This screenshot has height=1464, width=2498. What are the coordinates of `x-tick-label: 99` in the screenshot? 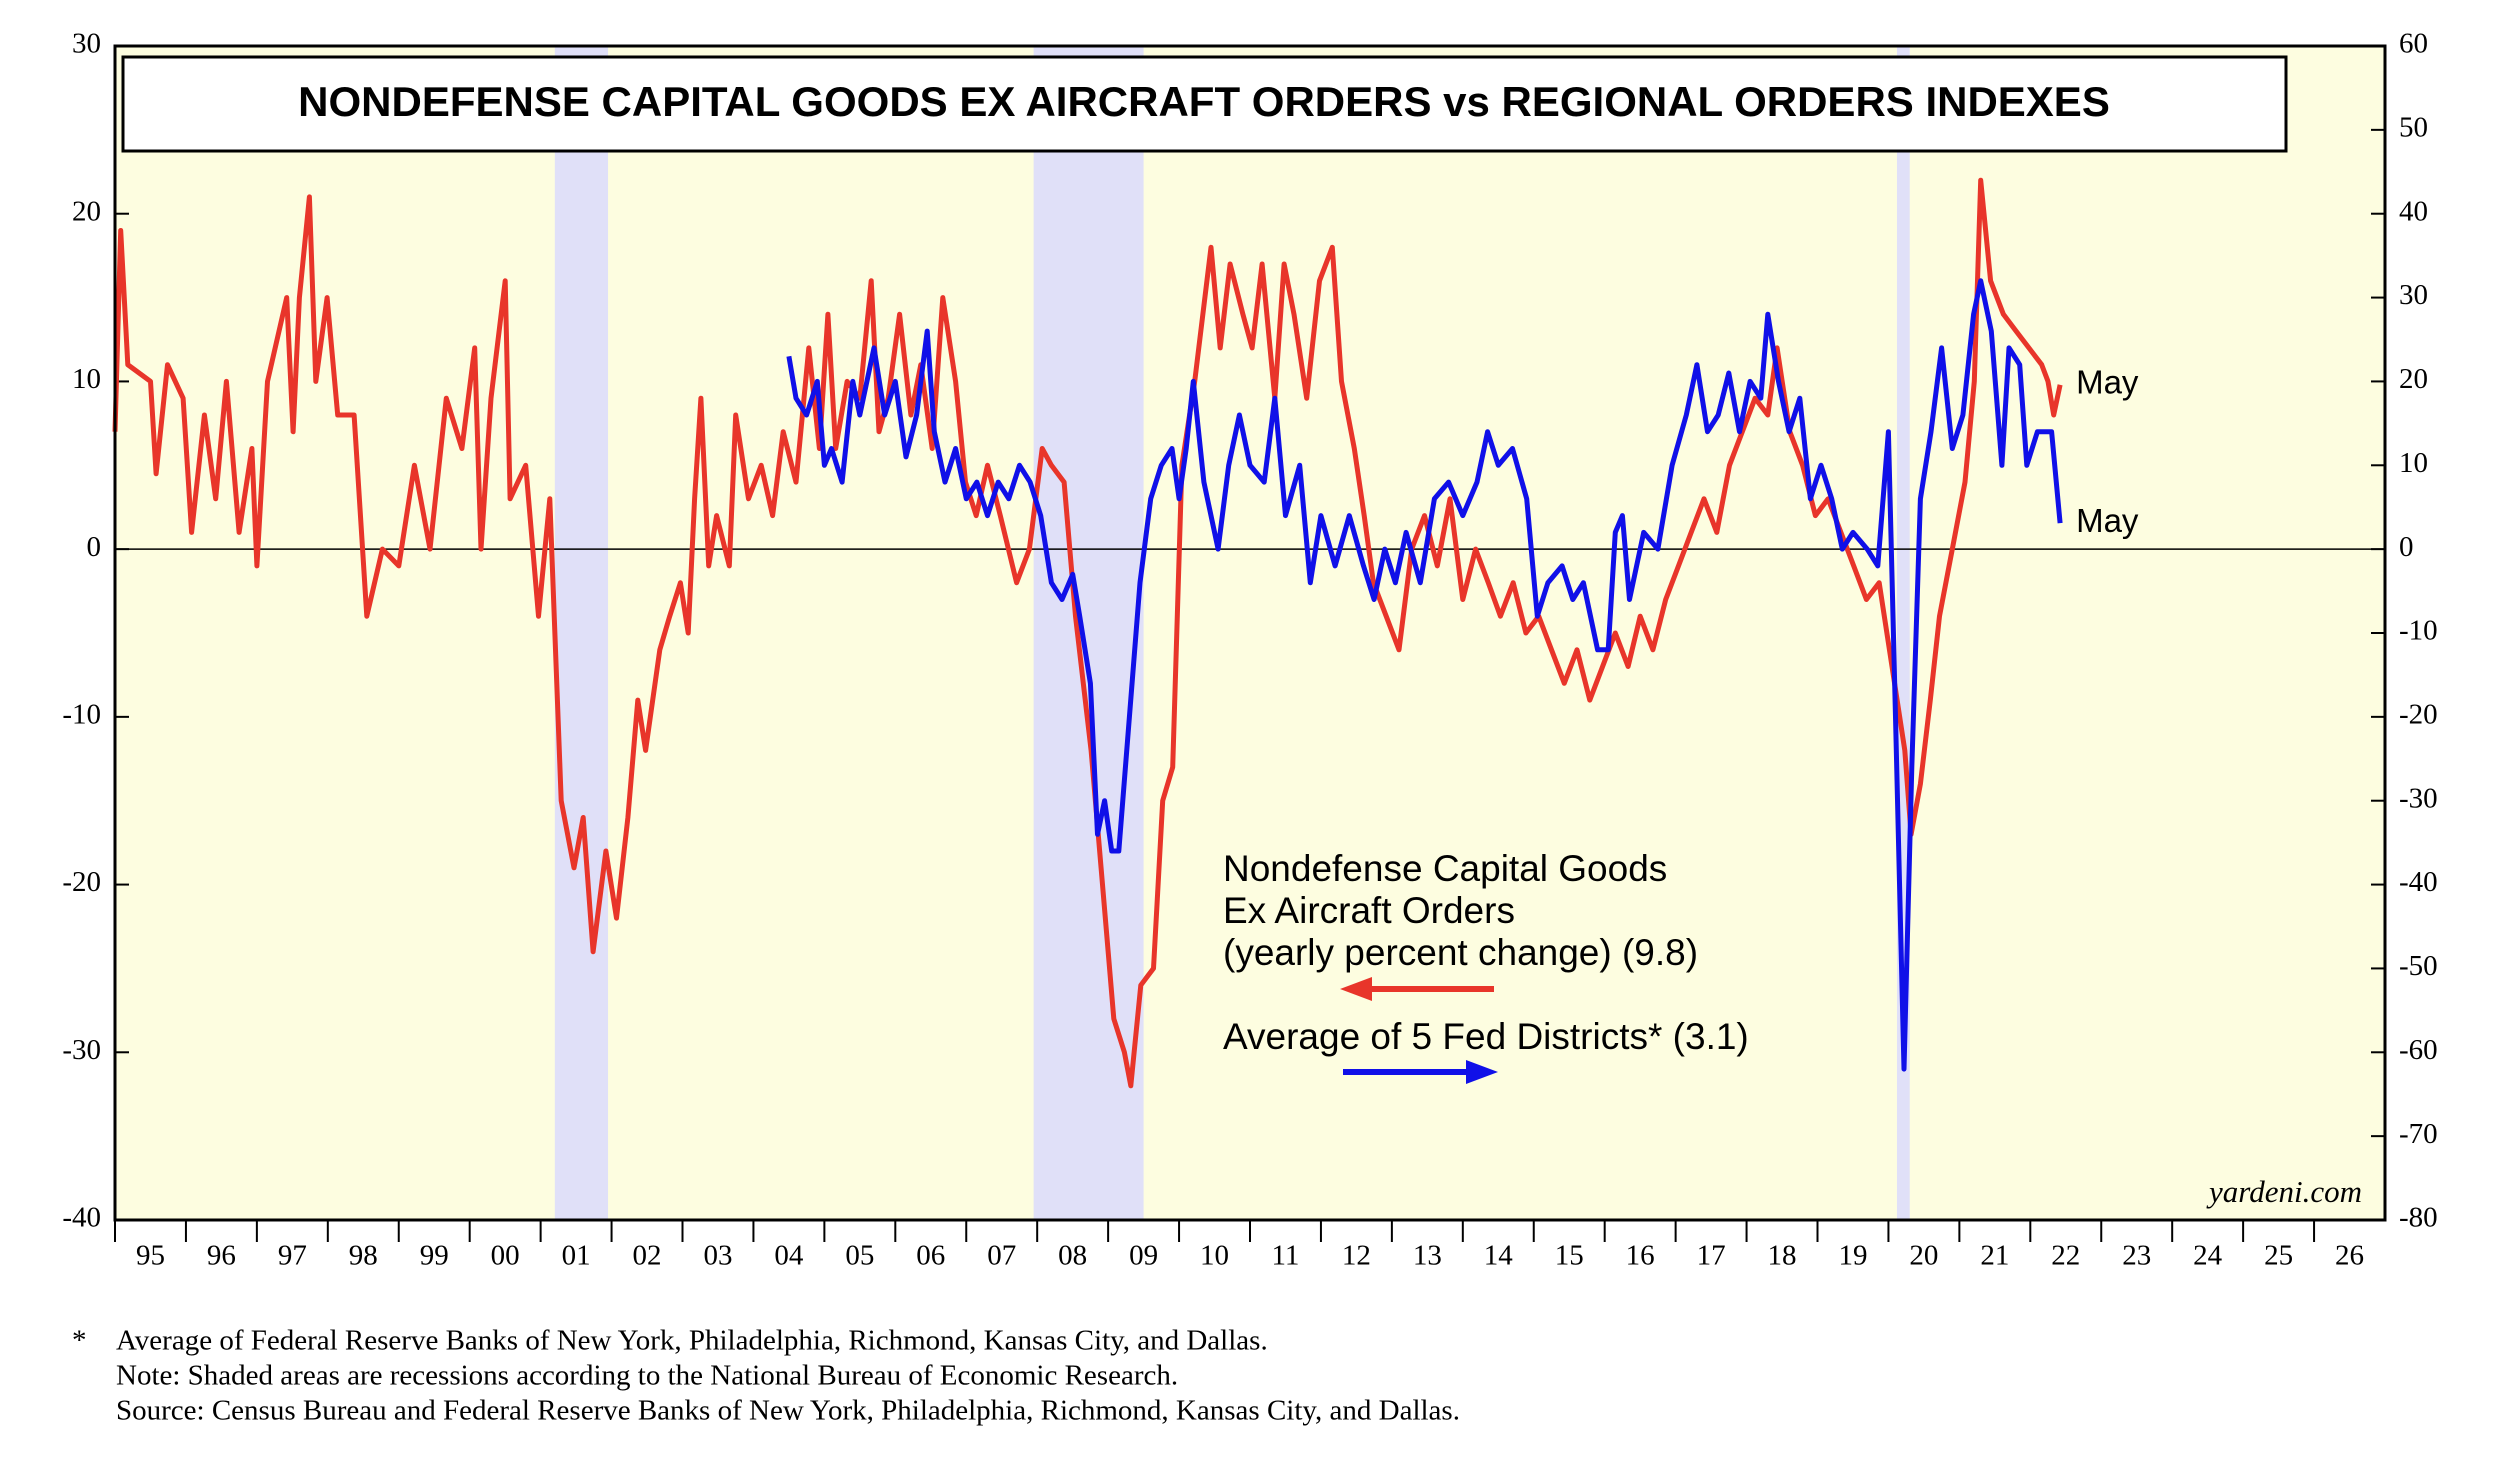 It's located at (434, 1256).